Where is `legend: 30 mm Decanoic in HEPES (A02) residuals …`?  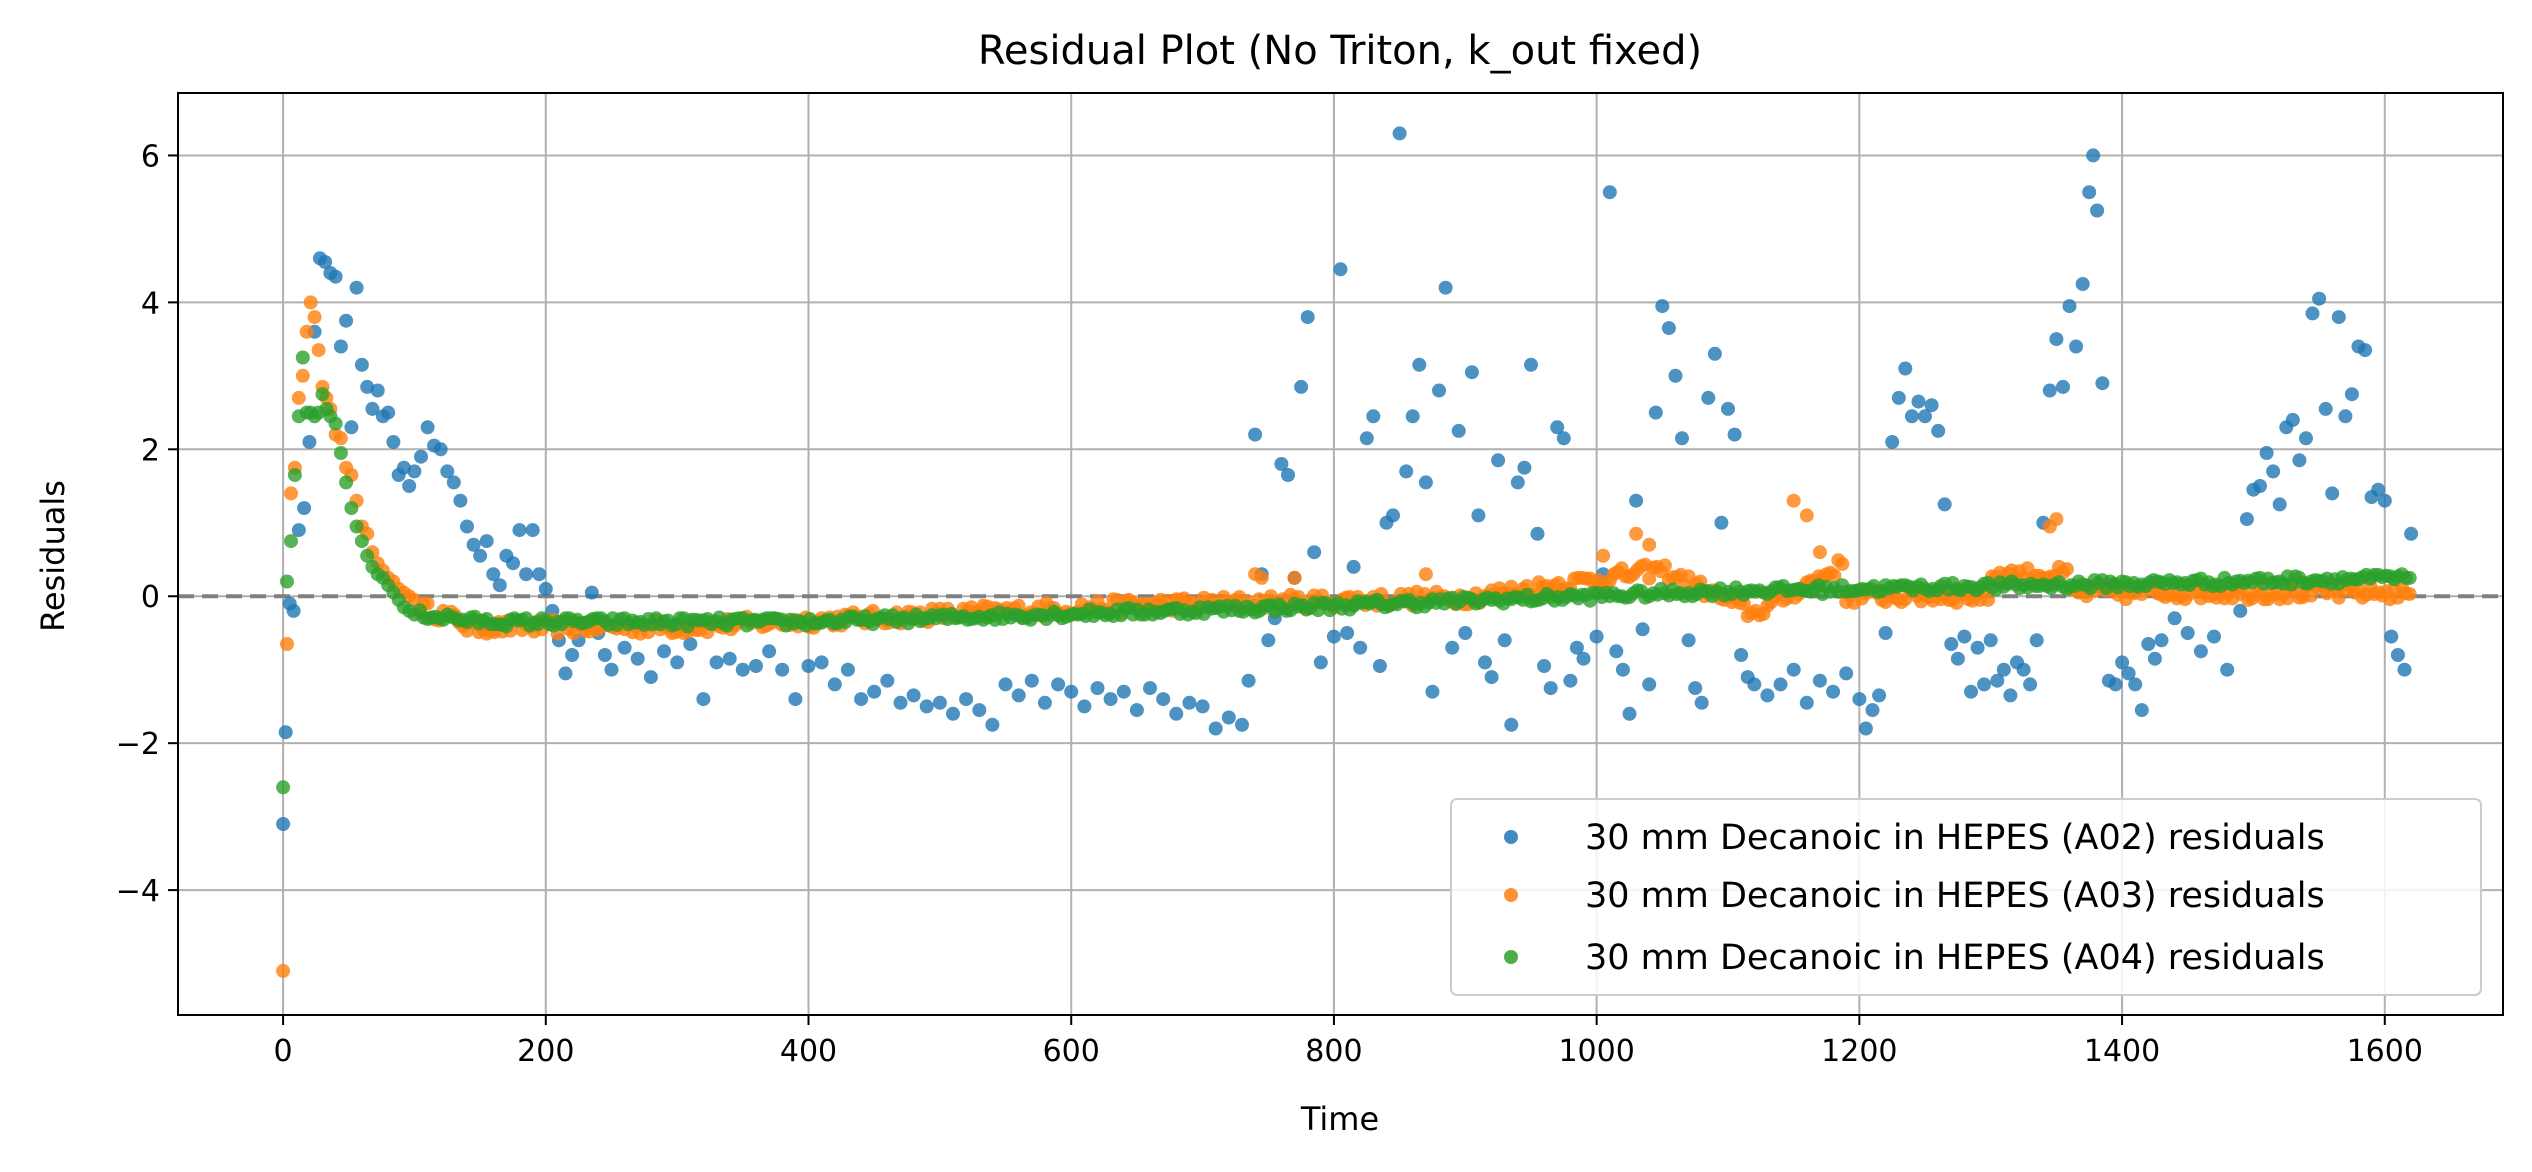
legend: 30 mm Decanoic in HEPES (A02) residuals … is located at coordinates (1966, 897).